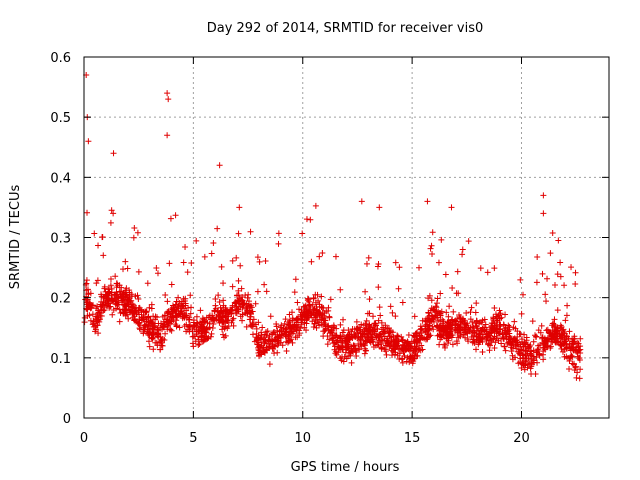 The image size is (640, 480). Describe the element at coordinates (60, 239) in the screenshot. I see `y-tick-label: 0.3` at that location.